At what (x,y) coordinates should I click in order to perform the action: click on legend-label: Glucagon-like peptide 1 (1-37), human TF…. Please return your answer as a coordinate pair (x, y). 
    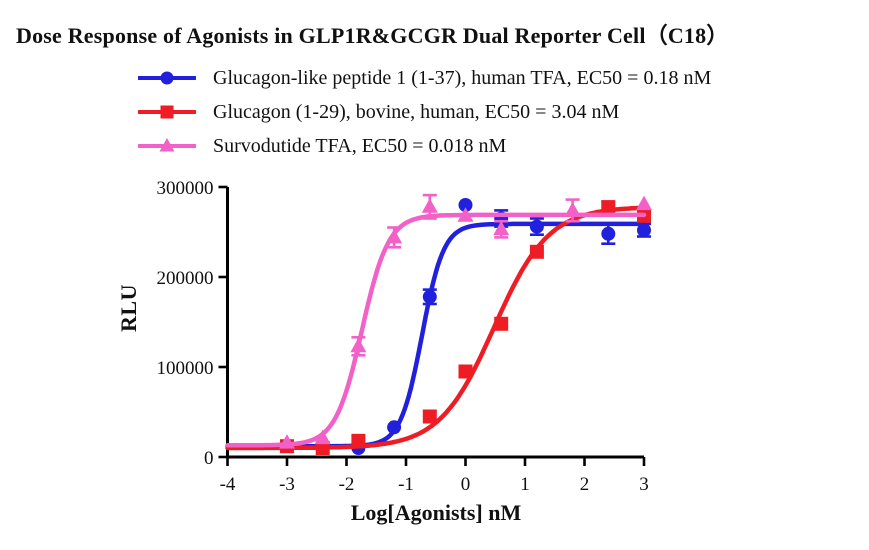
    Looking at the image, I should click on (462, 77).